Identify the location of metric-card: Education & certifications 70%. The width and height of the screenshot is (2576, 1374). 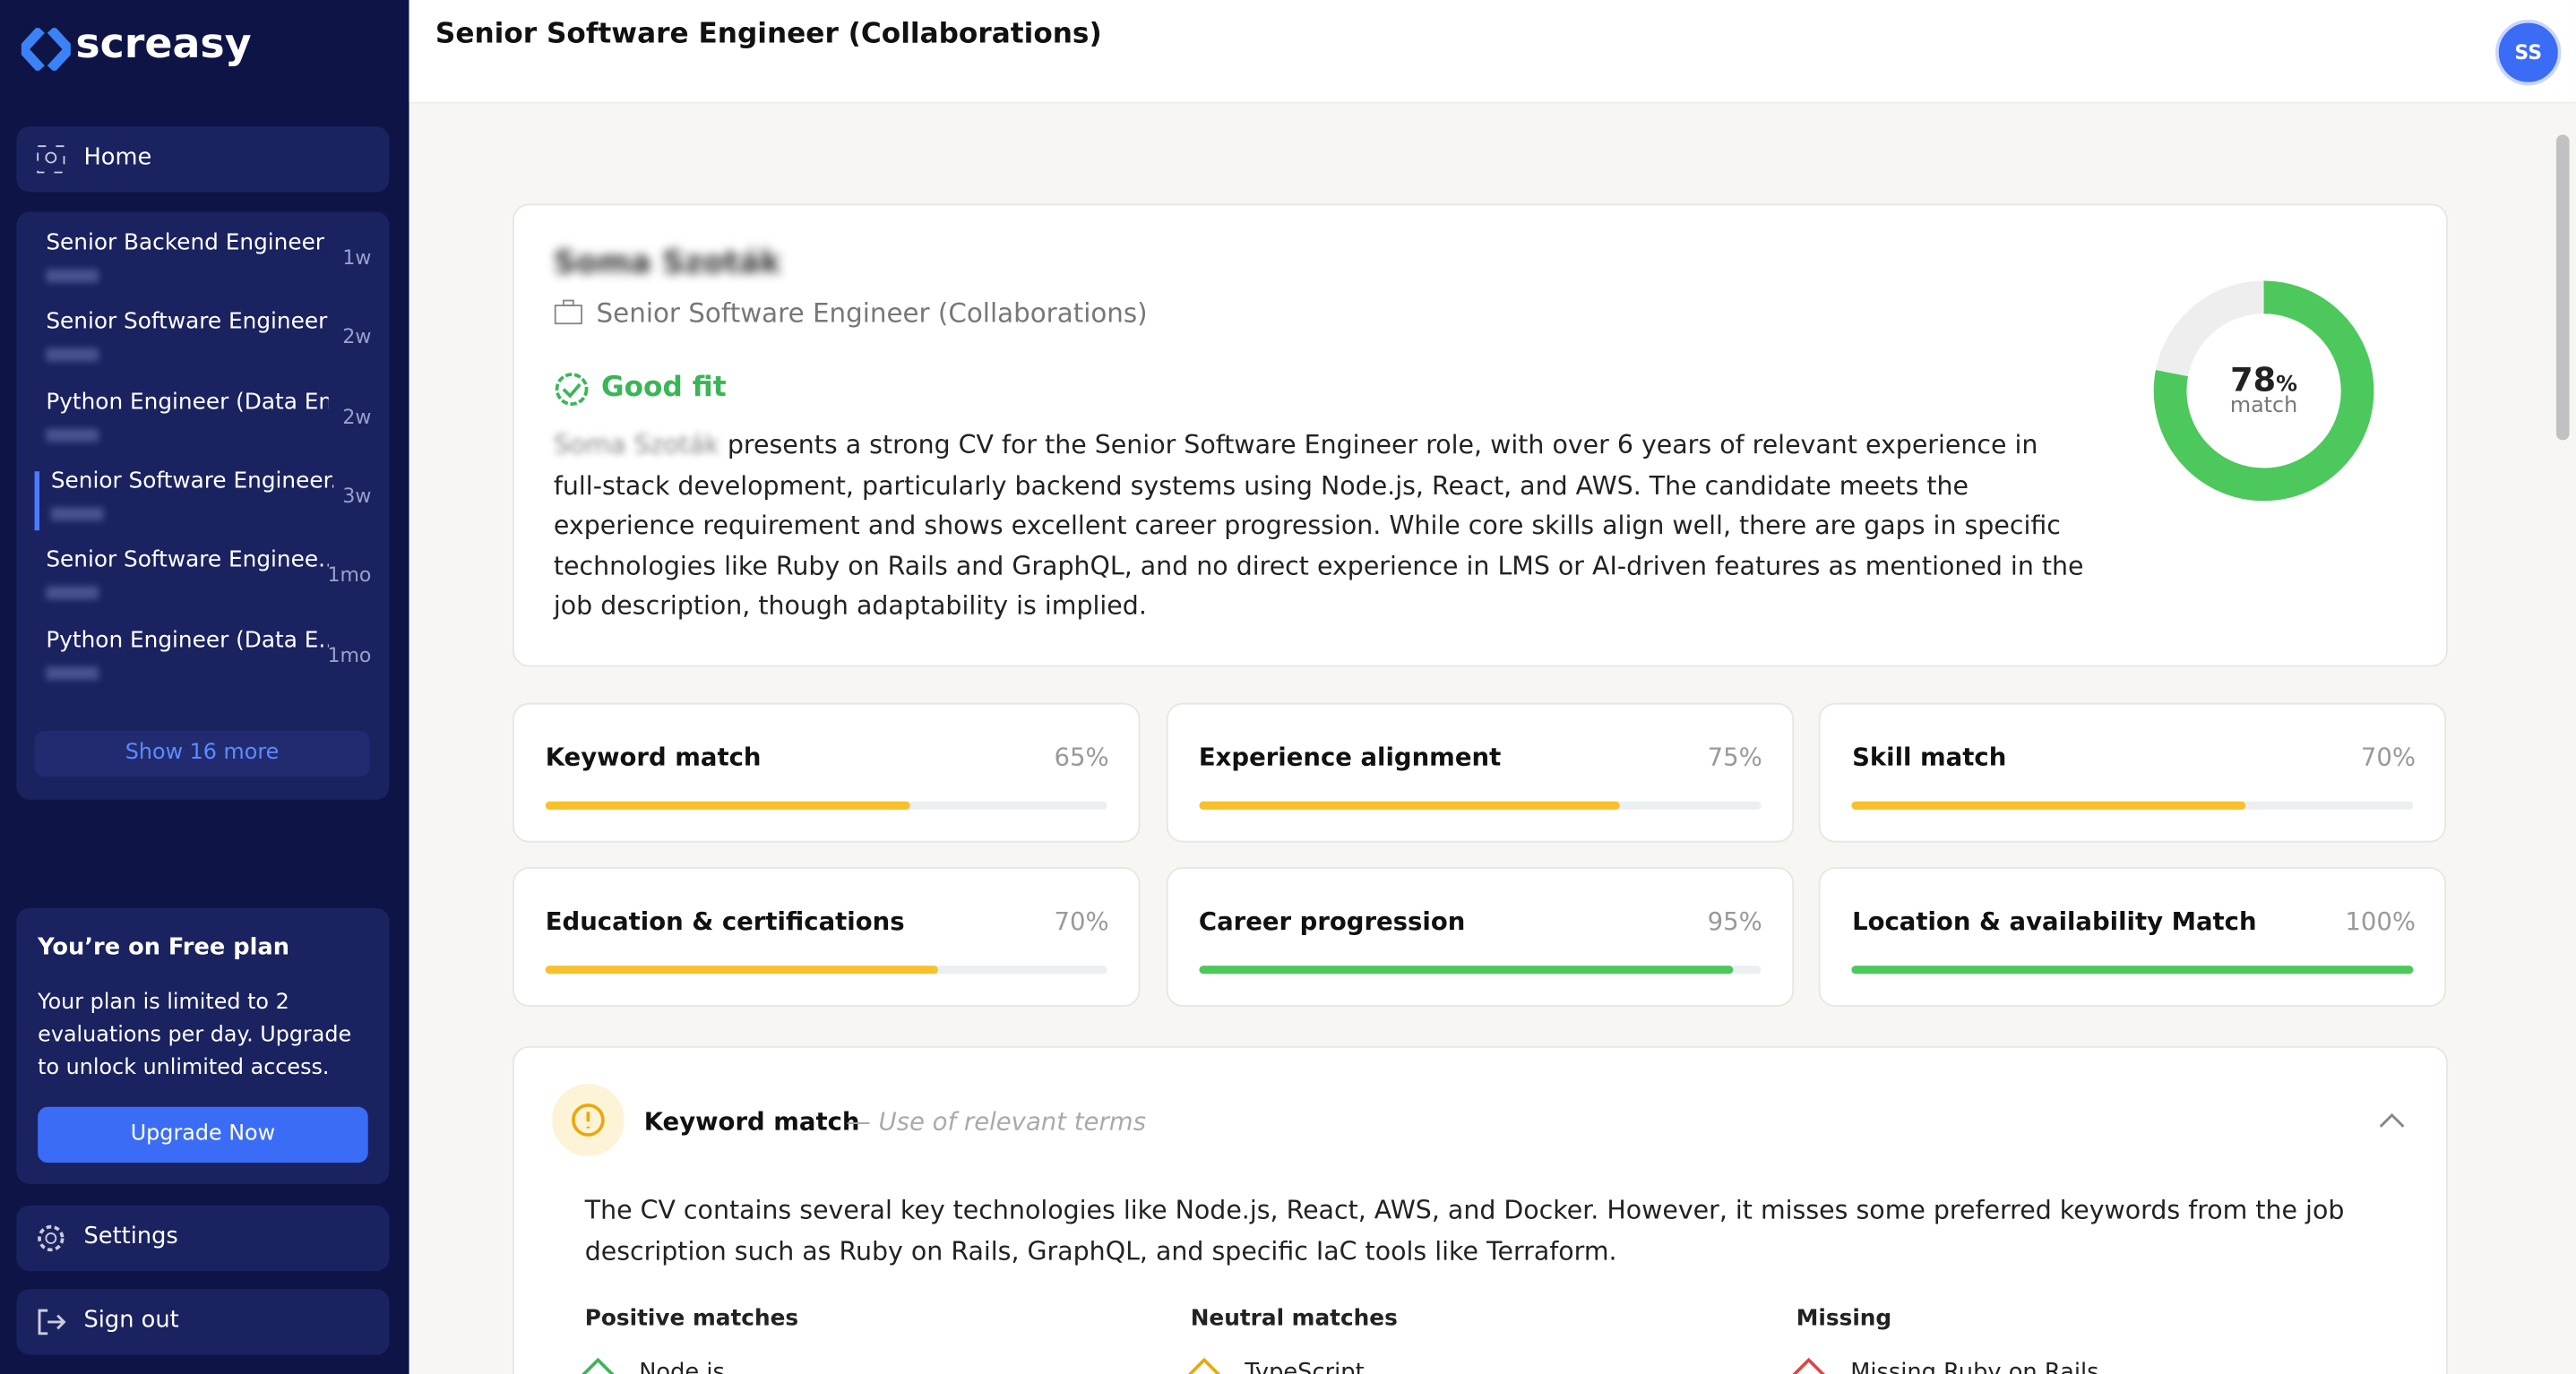
(827, 937).